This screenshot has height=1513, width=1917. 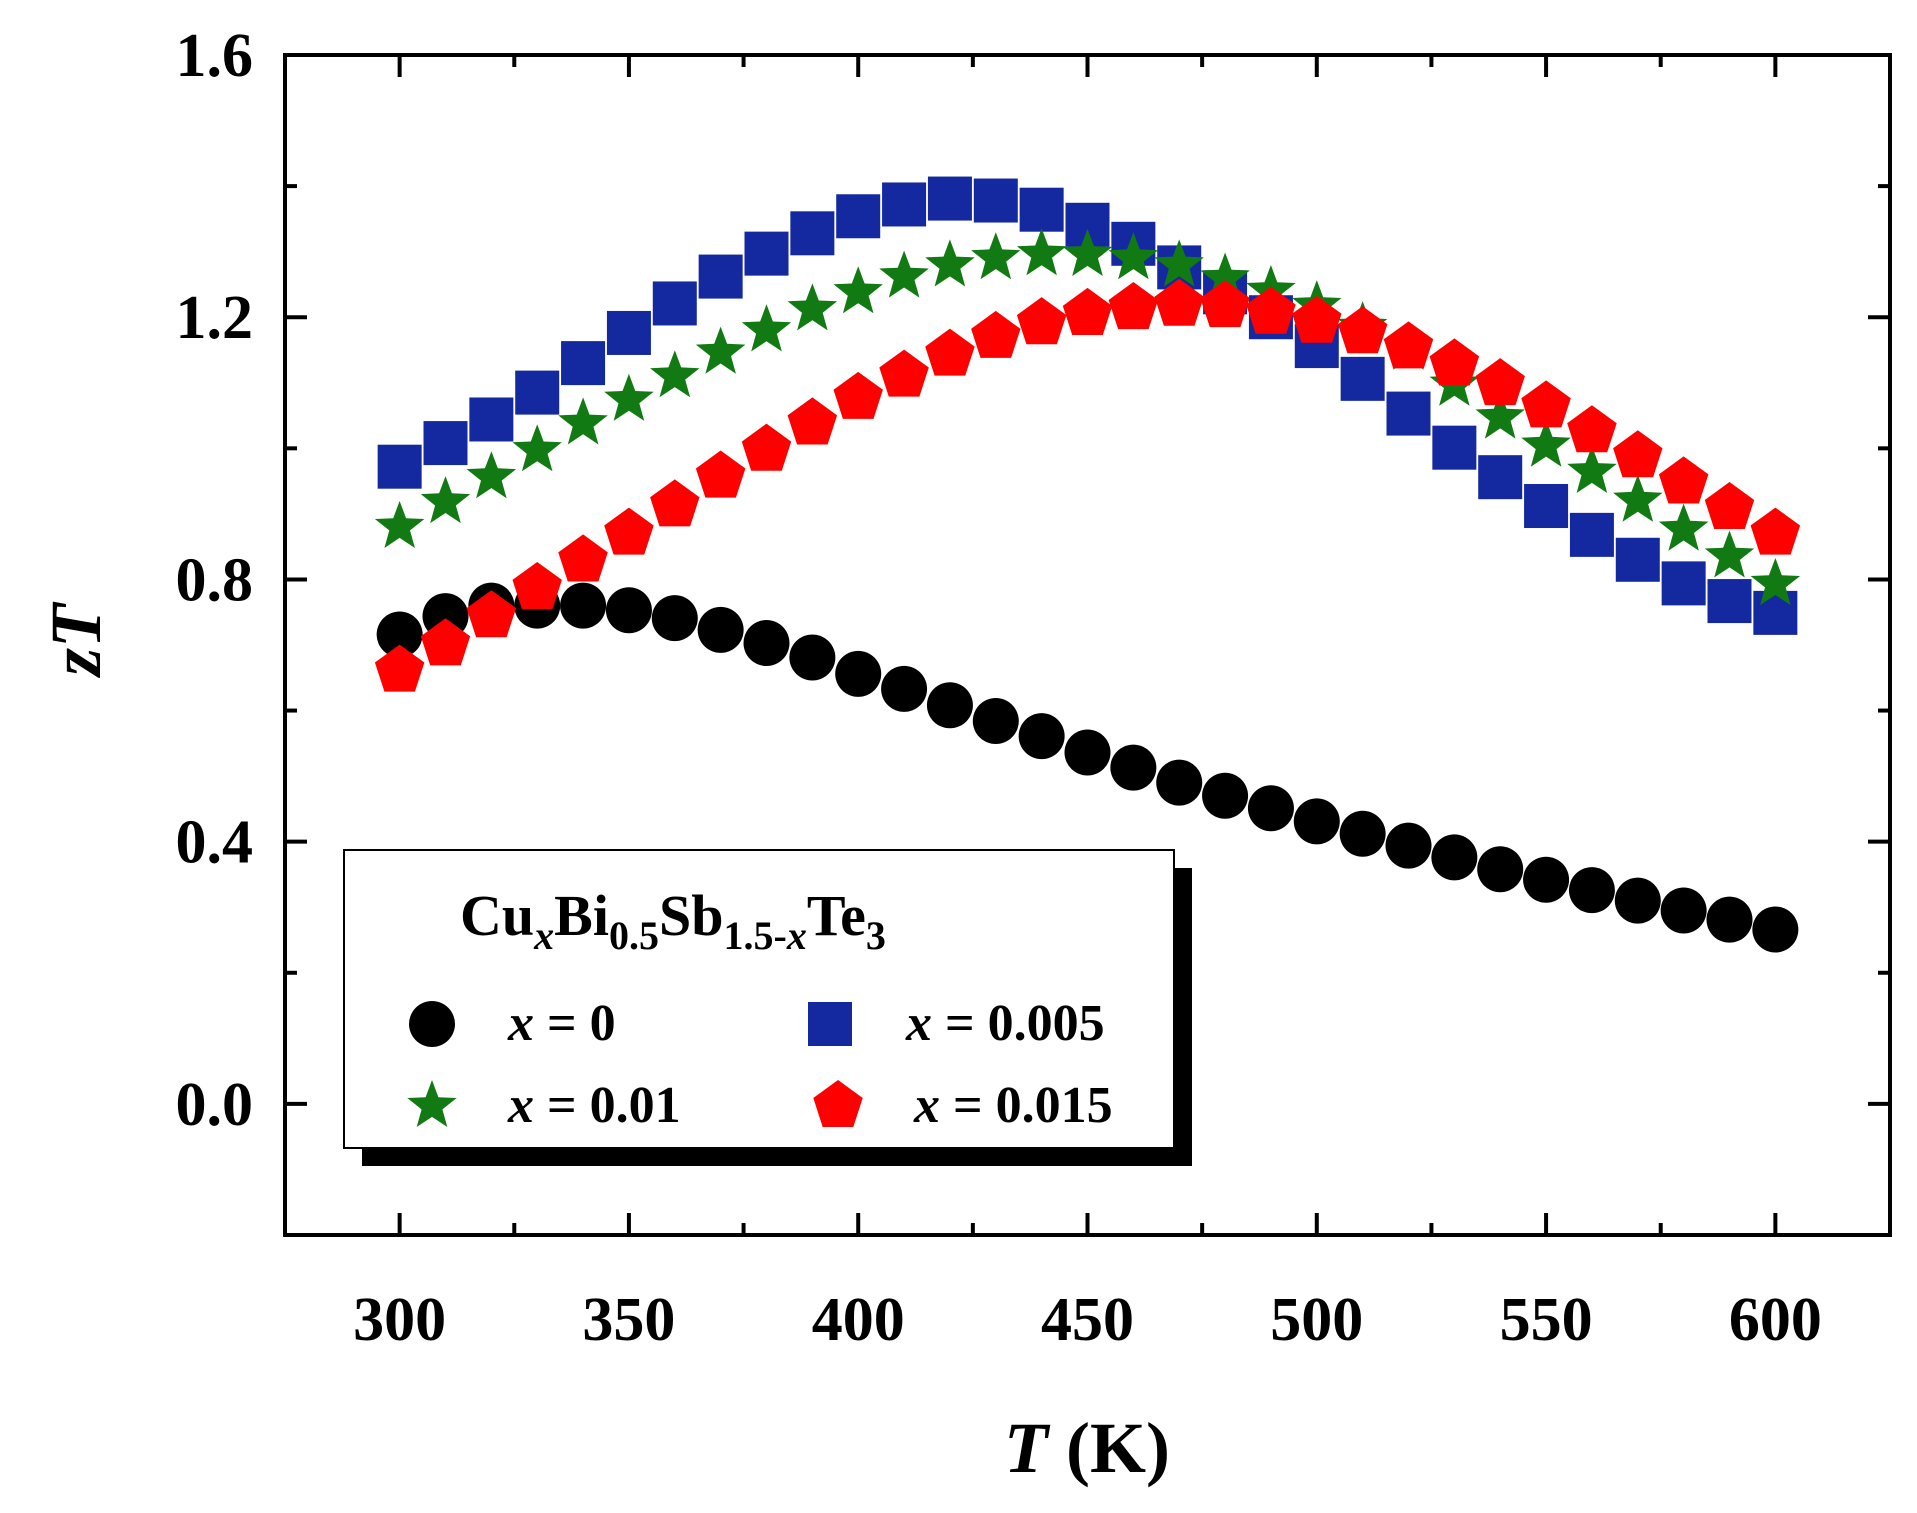 I want to click on legend-label-x001: x = 0.01, so click(x=594, y=1105).